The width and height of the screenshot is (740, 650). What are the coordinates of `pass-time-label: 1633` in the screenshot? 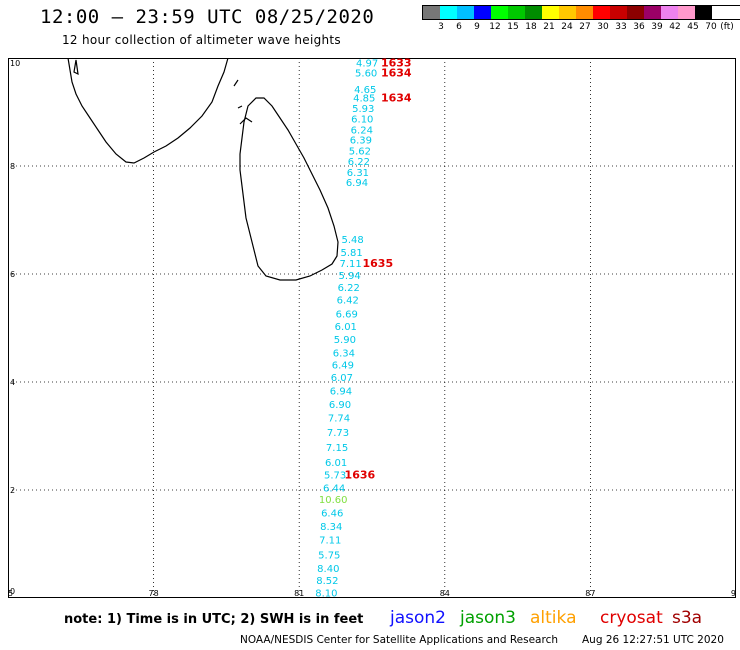 It's located at (396, 63).